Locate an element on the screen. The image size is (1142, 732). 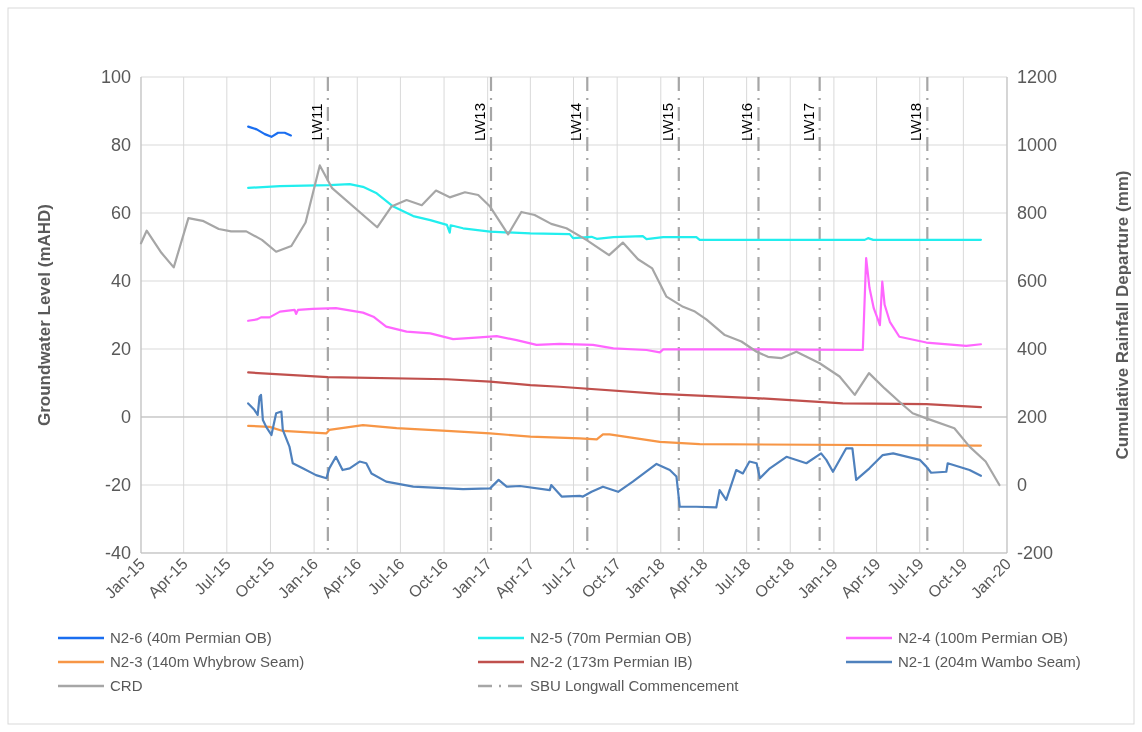
y-tick-label: 100 is located at coordinates (115, 77).